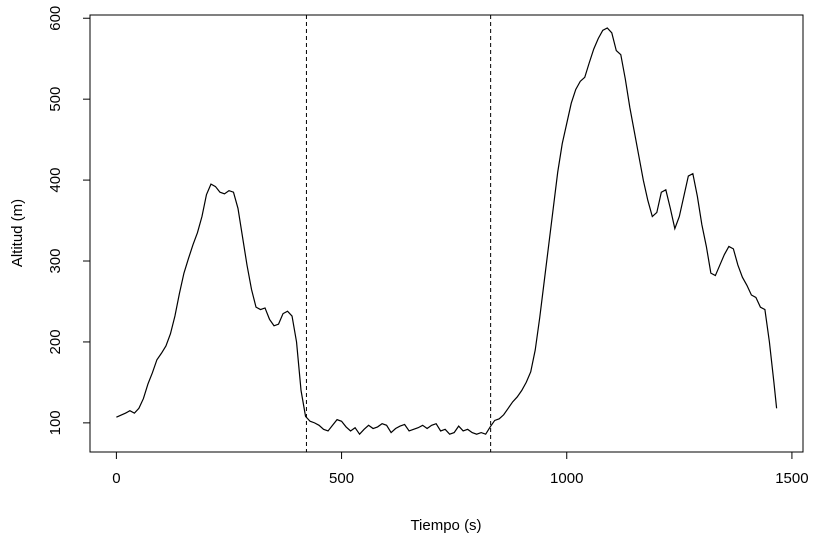 The width and height of the screenshot is (815, 547). What do you see at coordinates (55, 99) in the screenshot?
I see `y-tick-label: 500` at bounding box center [55, 99].